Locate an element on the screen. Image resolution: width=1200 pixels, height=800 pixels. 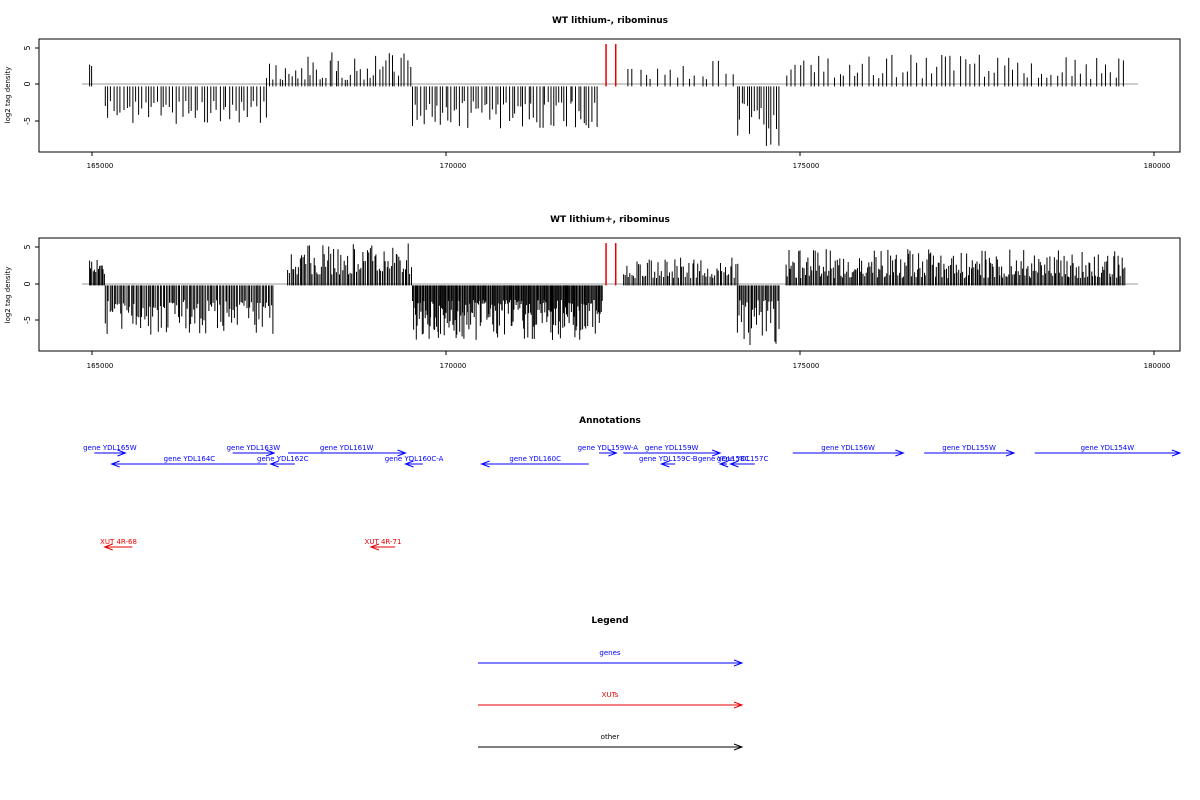
gene-label: gene YDL164C is located at coordinates (190, 459).